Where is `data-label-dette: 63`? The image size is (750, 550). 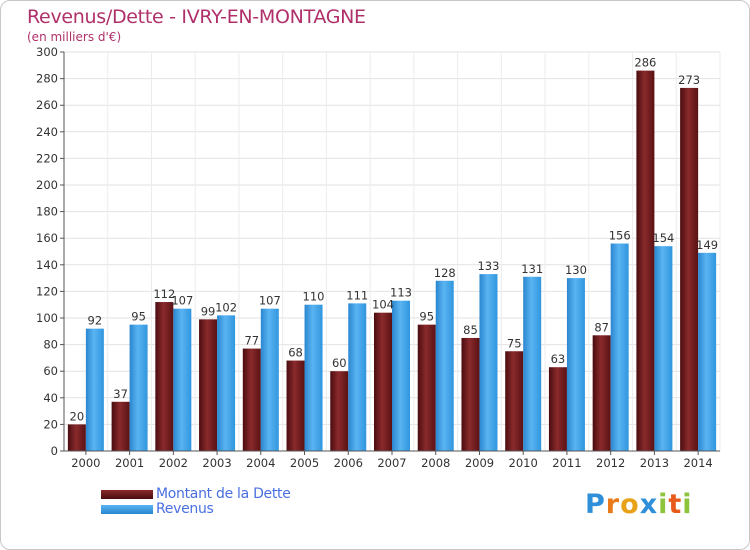 data-label-dette: 63 is located at coordinates (558, 359).